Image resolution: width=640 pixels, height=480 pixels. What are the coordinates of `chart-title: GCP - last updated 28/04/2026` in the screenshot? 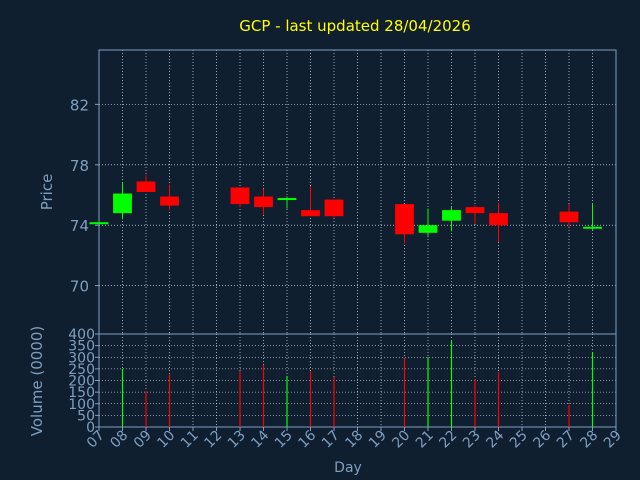 It's located at (355, 26).